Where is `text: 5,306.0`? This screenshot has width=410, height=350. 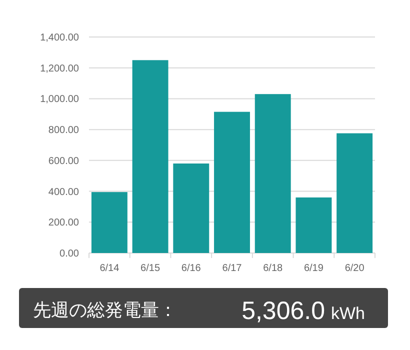 text: 5,306.0 is located at coordinates (283, 311).